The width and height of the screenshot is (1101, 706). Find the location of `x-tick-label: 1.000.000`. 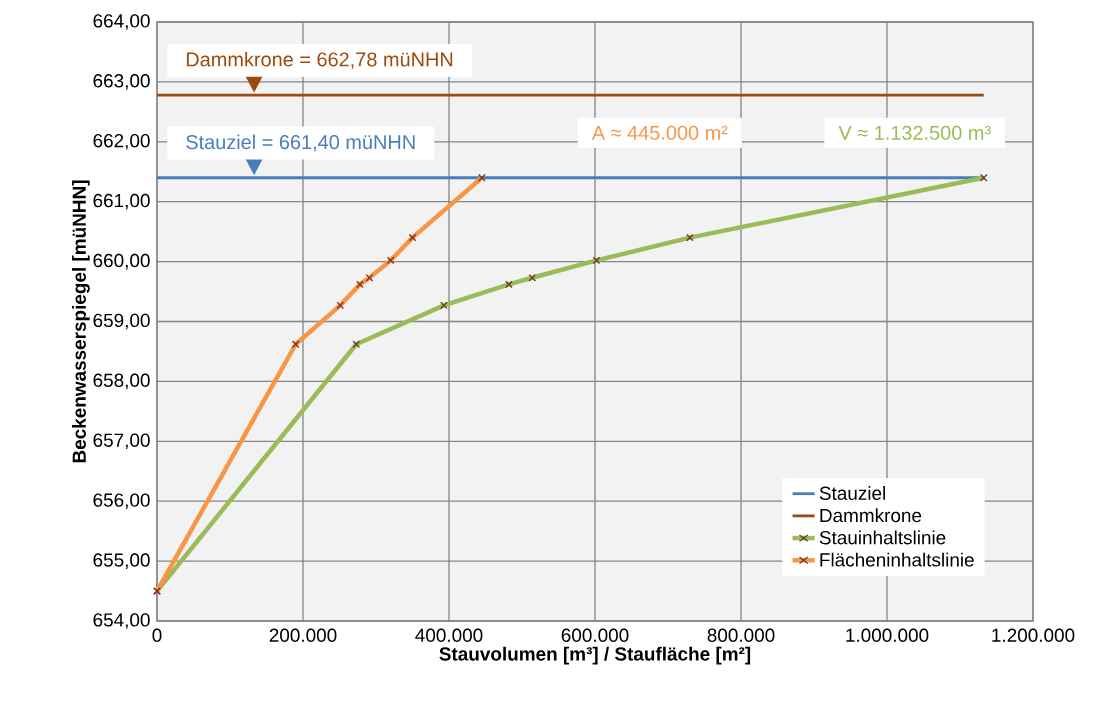

x-tick-label: 1.000.000 is located at coordinates (887, 635).